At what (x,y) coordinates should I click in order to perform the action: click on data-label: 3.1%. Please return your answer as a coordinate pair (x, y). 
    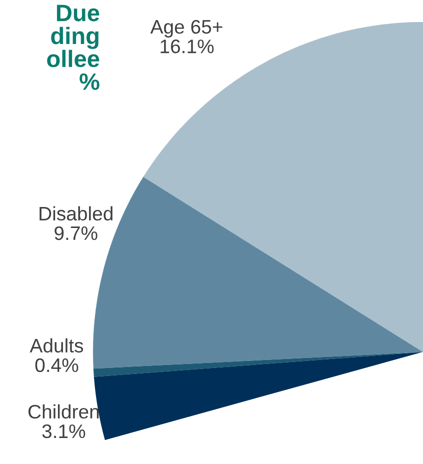
    Looking at the image, I should click on (64, 431).